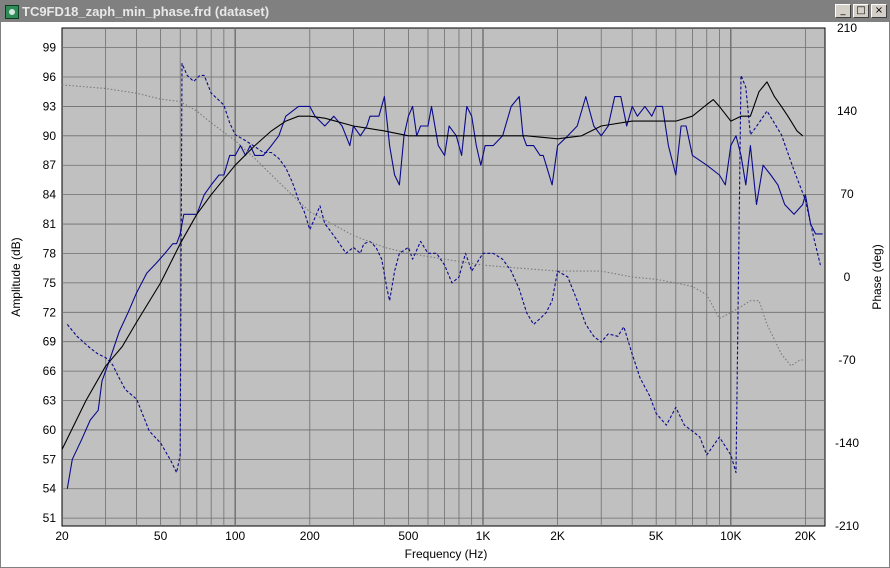 This screenshot has width=890, height=568. Describe the element at coordinates (50, 106) in the screenshot. I see `left-tick-label: 93` at that location.